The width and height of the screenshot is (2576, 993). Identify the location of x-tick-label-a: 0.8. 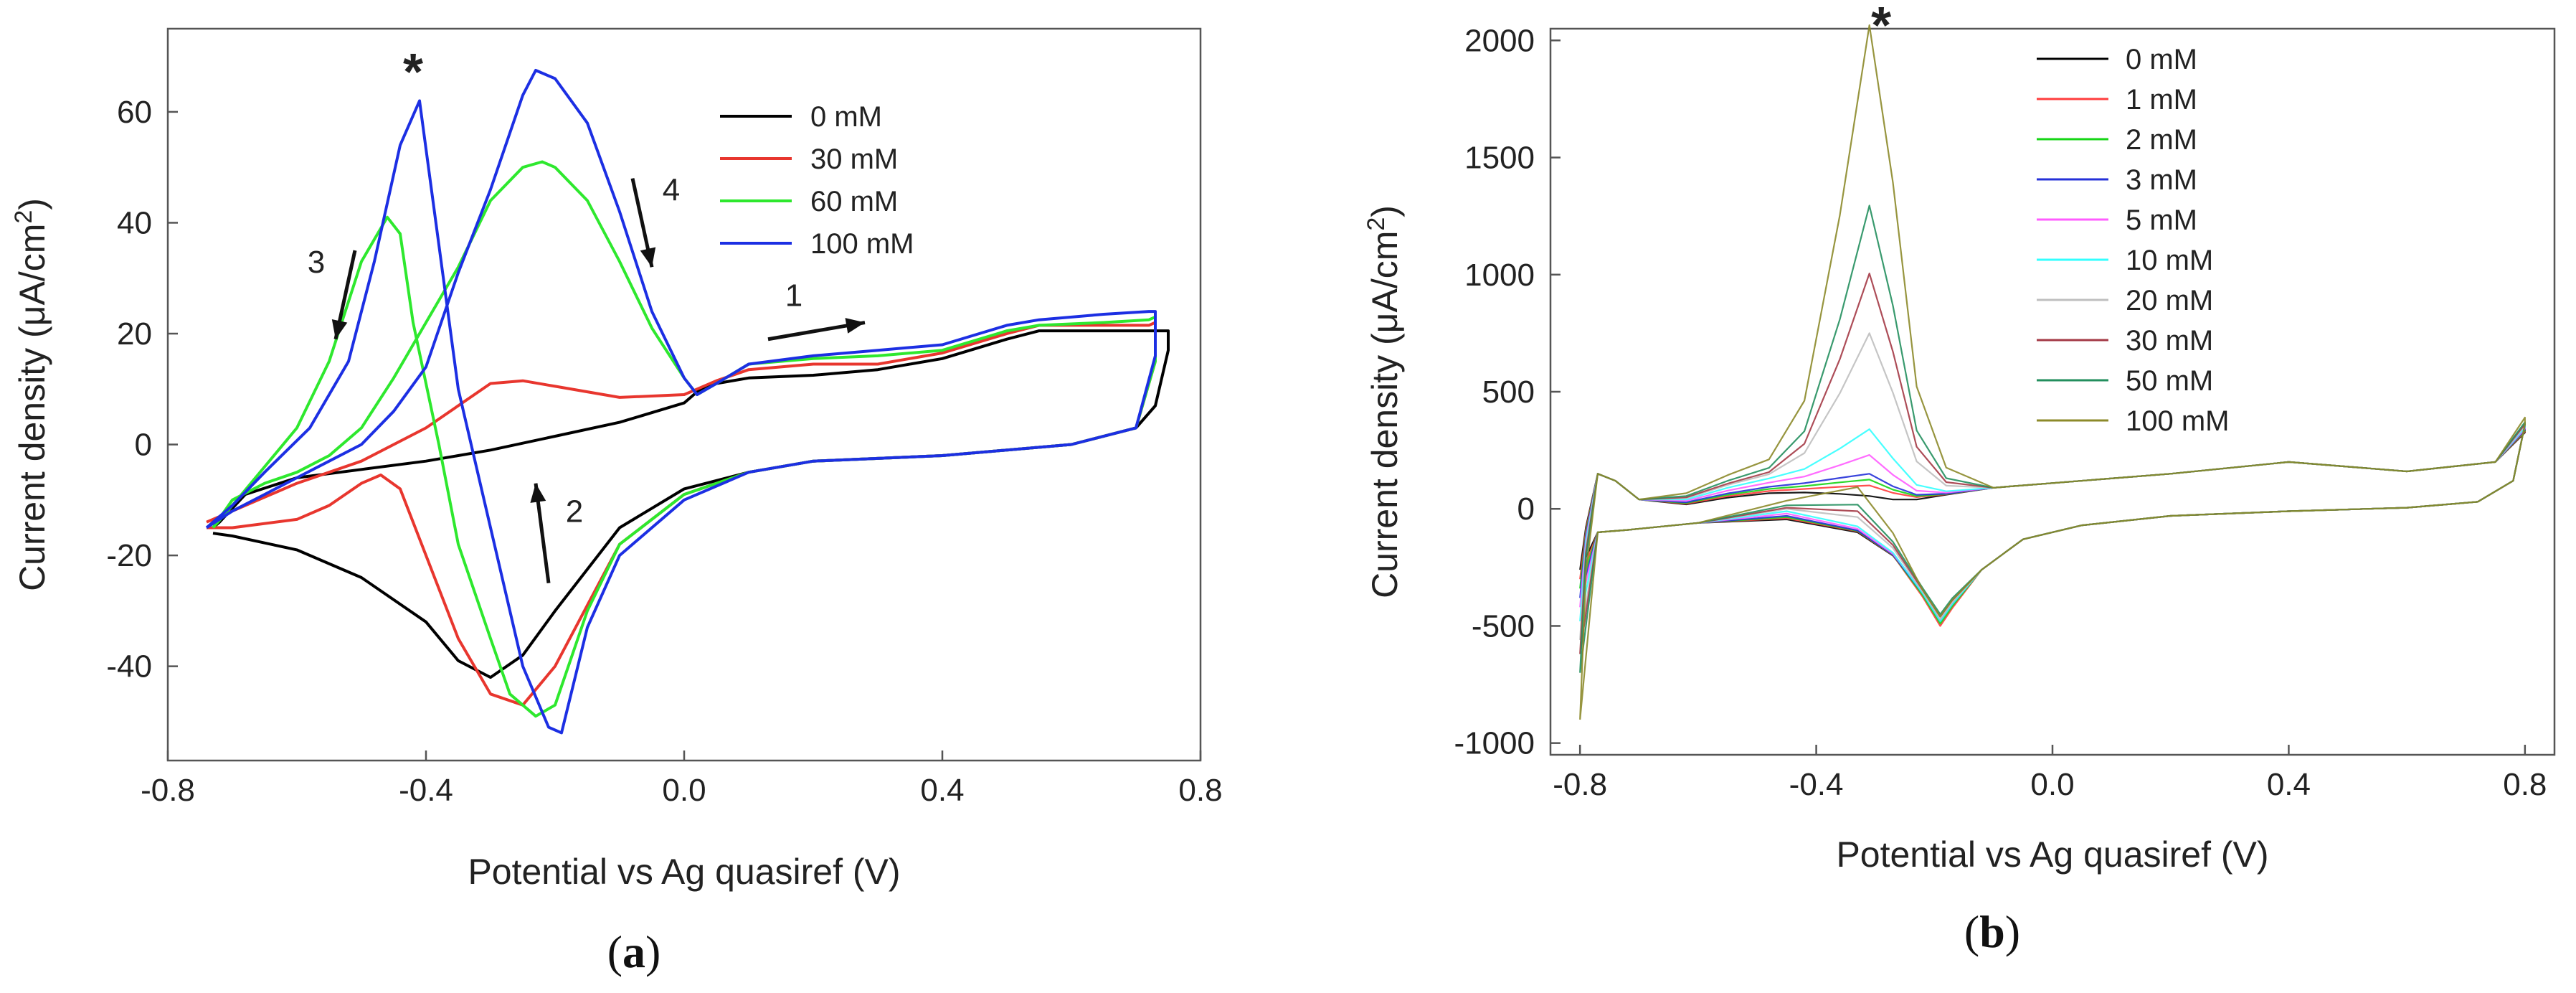
(1200, 790).